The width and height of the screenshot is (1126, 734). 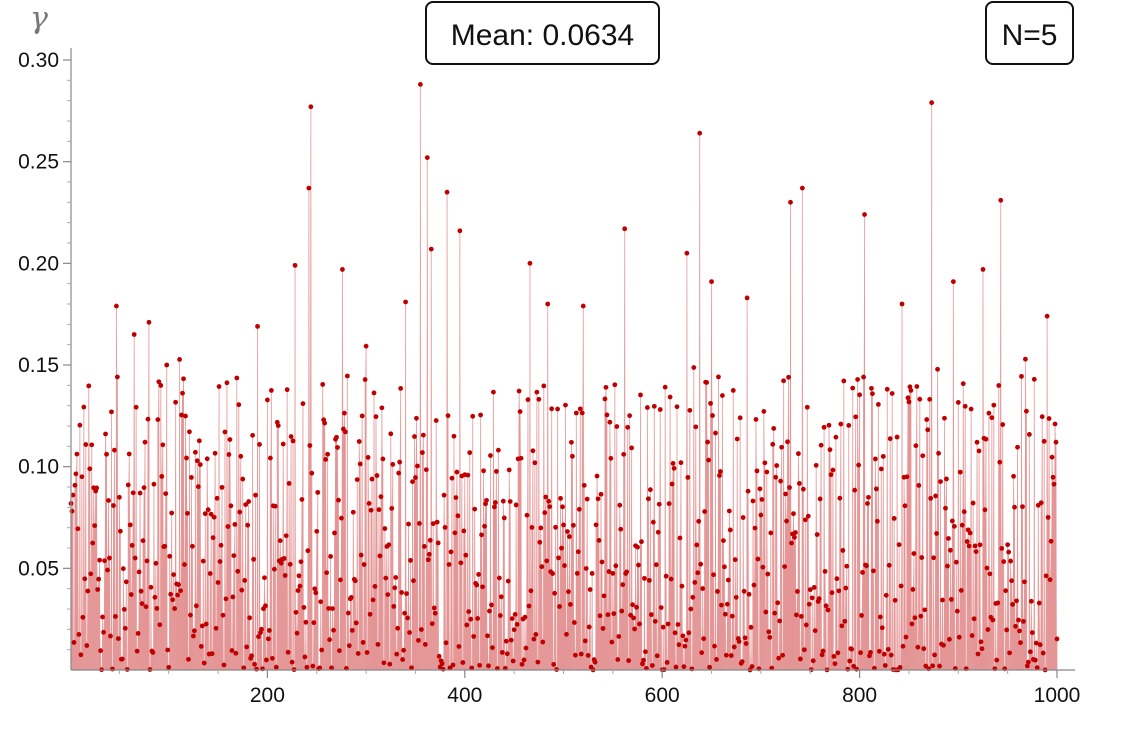 What do you see at coordinates (38, 568) in the screenshot?
I see `y-tick-label: 0.05` at bounding box center [38, 568].